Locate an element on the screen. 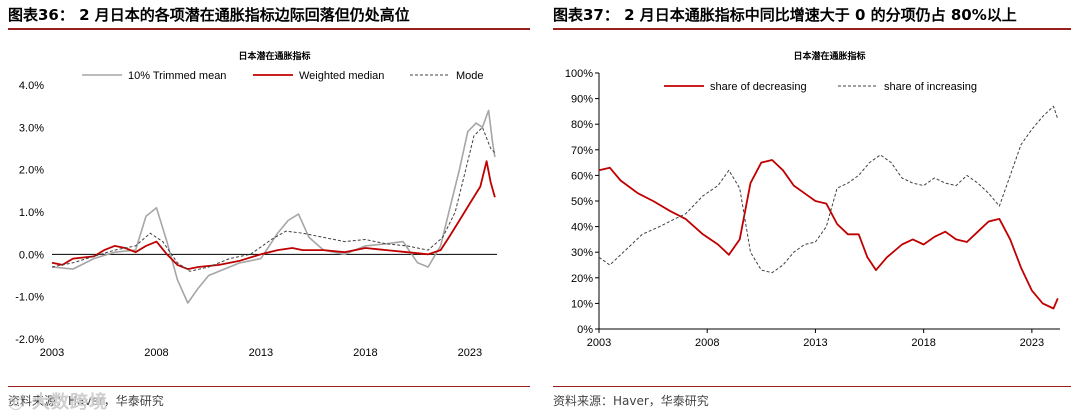 The image size is (1080, 418). y-tick-label: 40% is located at coordinates (582, 228).